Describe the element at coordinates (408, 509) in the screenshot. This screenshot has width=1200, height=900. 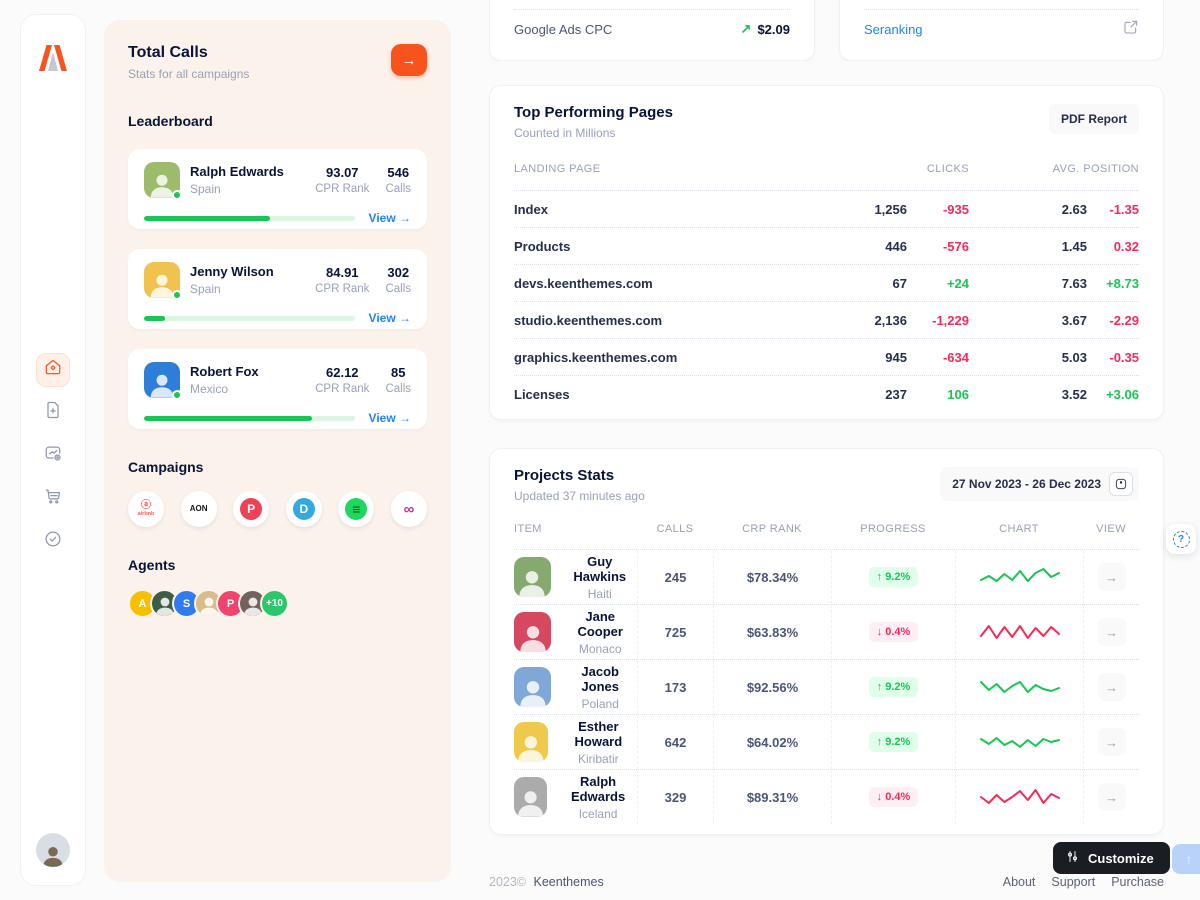
I see `campaign-logo: ∞` at that location.